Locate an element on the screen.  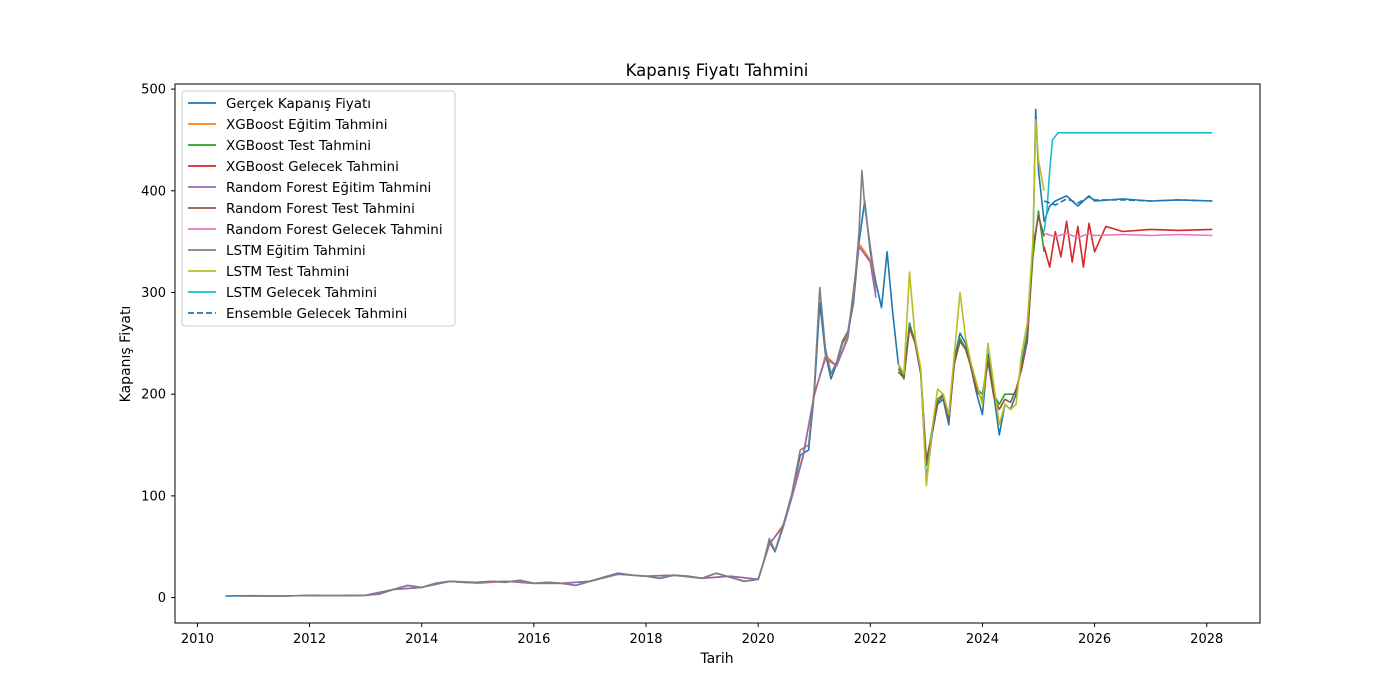
x-tick-label: 2022 is located at coordinates (870, 639).